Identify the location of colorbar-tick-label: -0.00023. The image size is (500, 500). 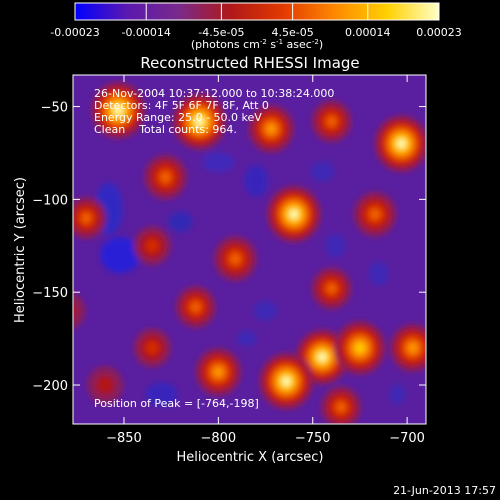
(74, 32).